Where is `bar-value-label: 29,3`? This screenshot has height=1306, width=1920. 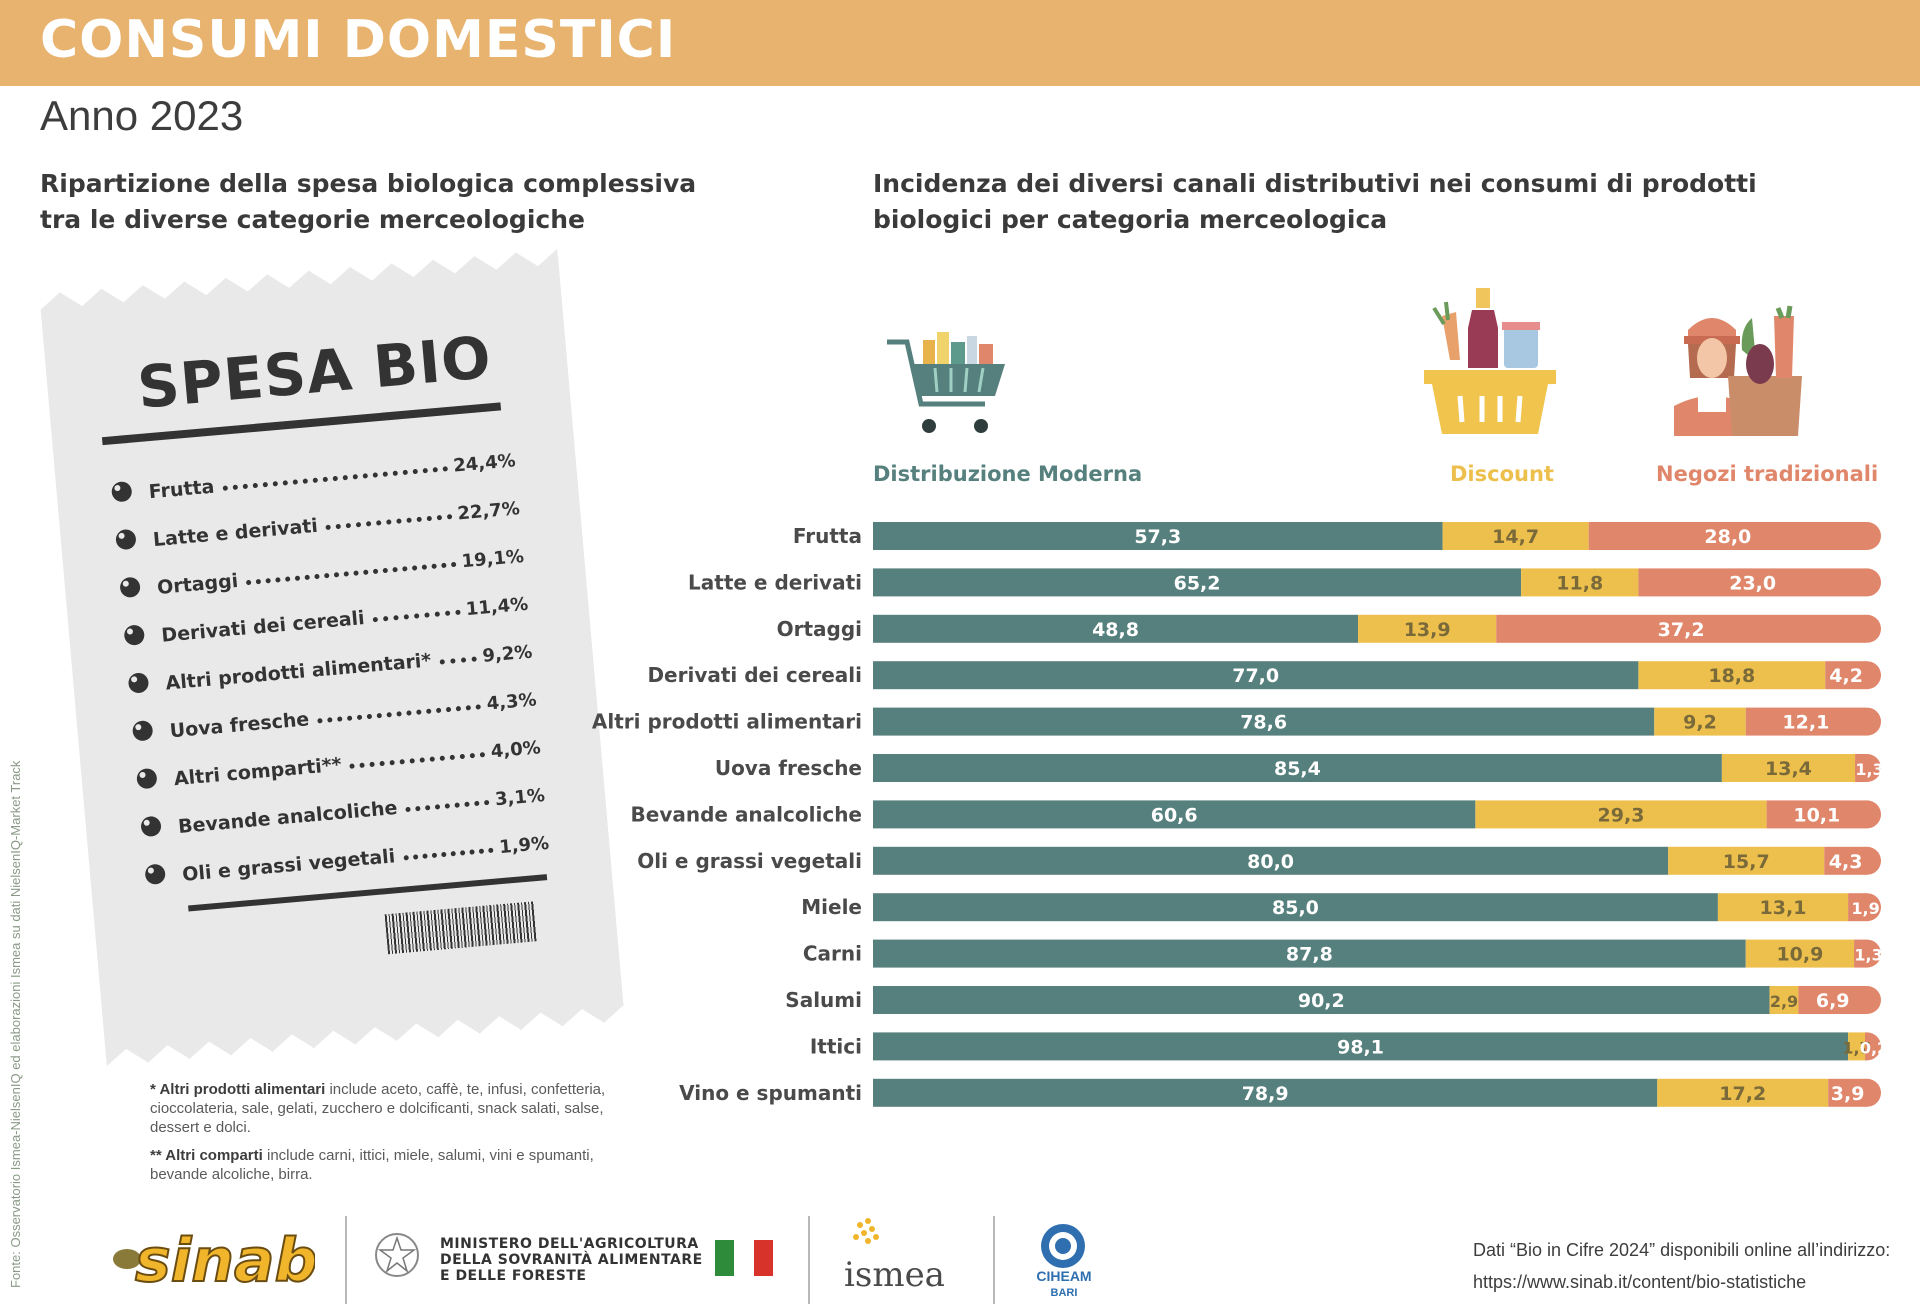
bar-value-label: 29,3 is located at coordinates (1621, 815).